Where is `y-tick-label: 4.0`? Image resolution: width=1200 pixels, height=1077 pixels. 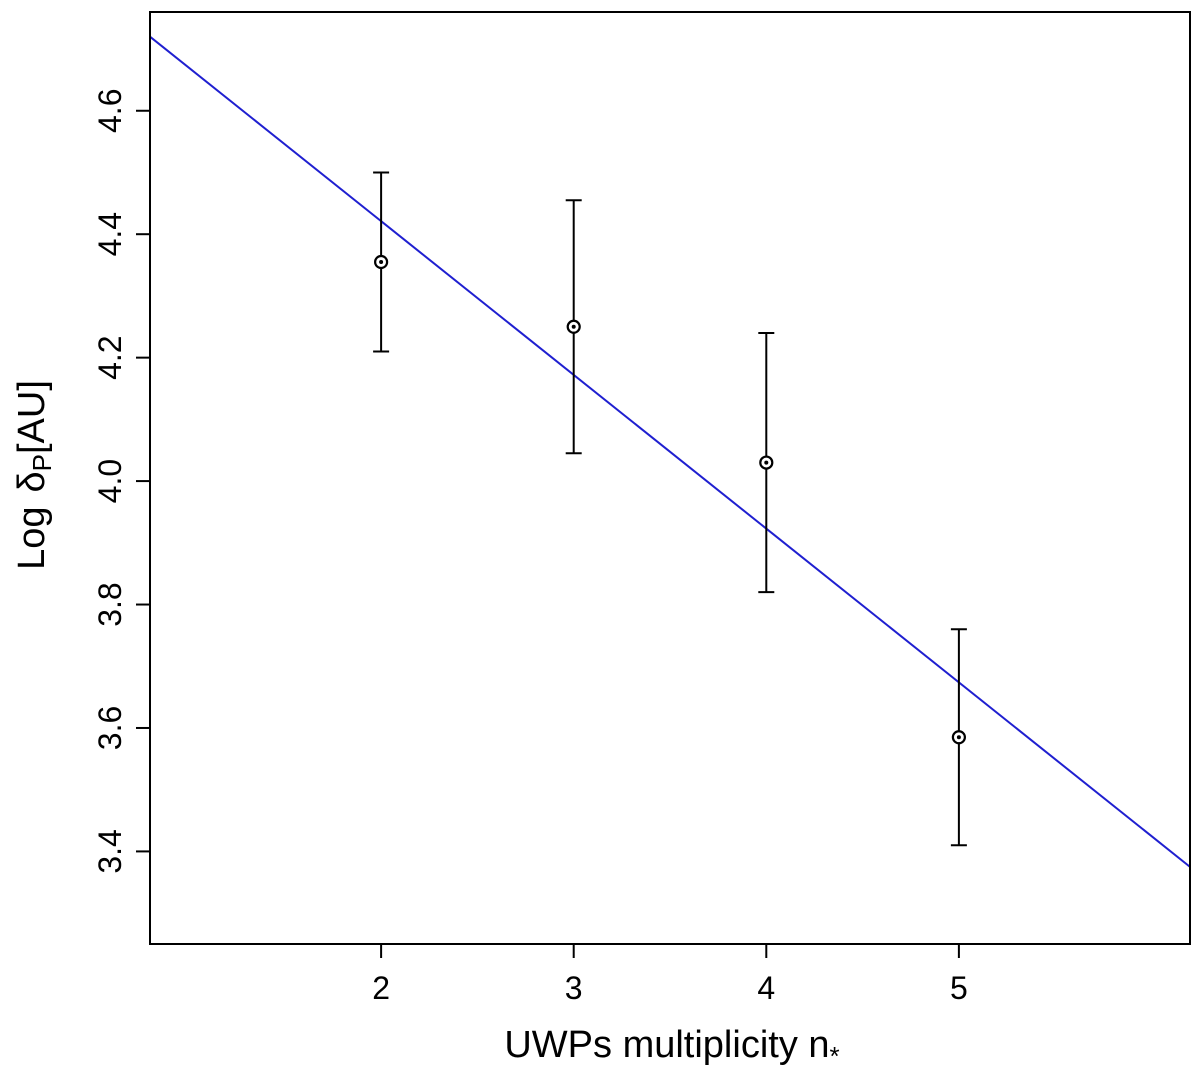 y-tick-label: 4.0 is located at coordinates (110, 481).